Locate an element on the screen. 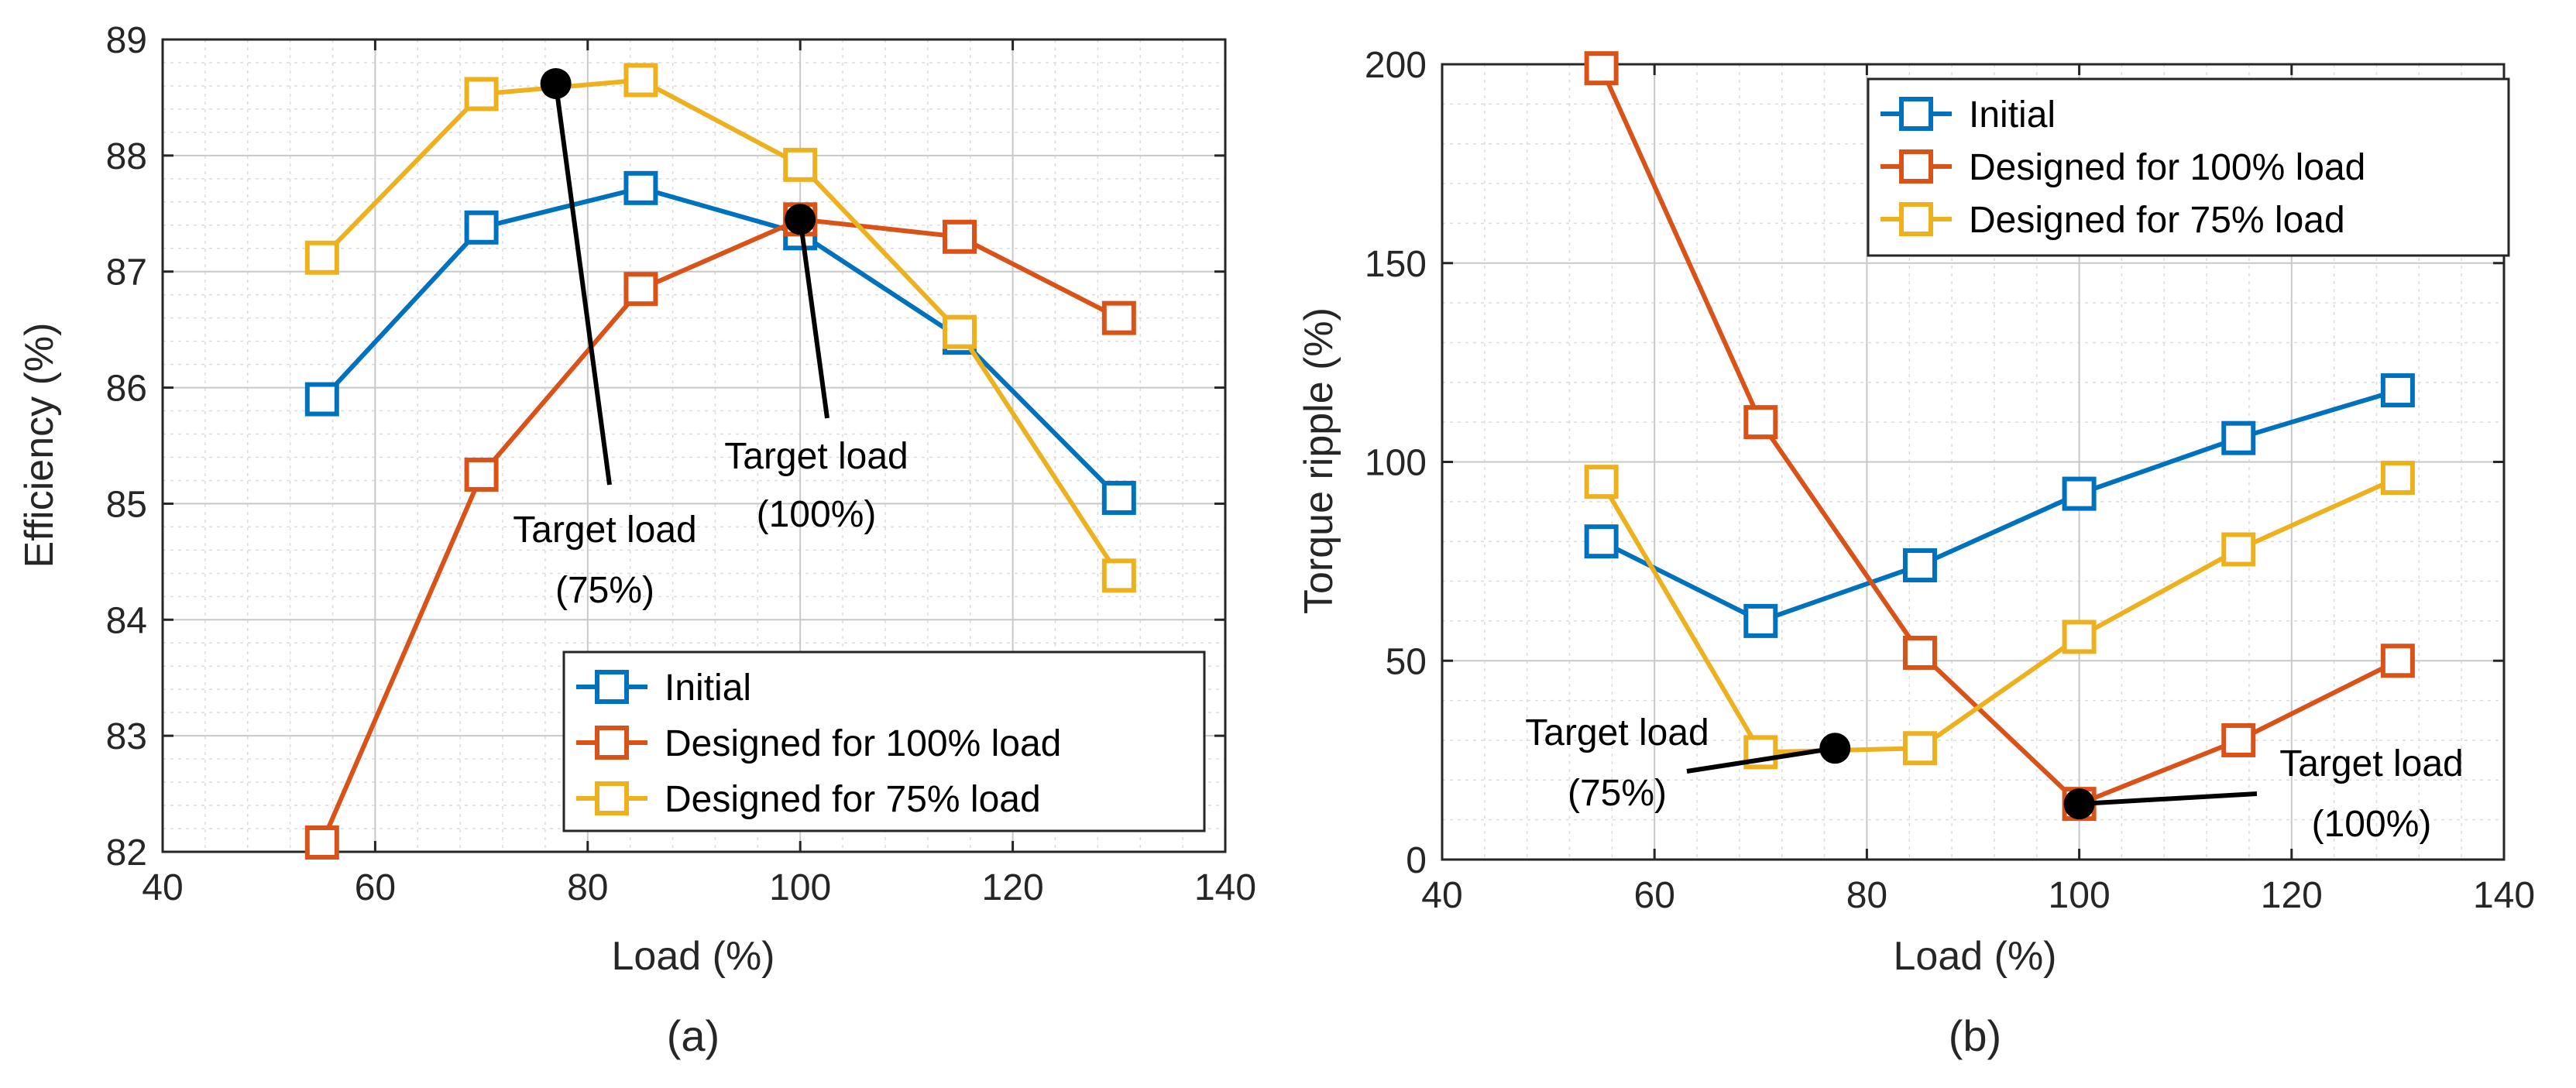 This screenshot has height=1088, width=2576. y-tick-label: 100 is located at coordinates (1396, 463).